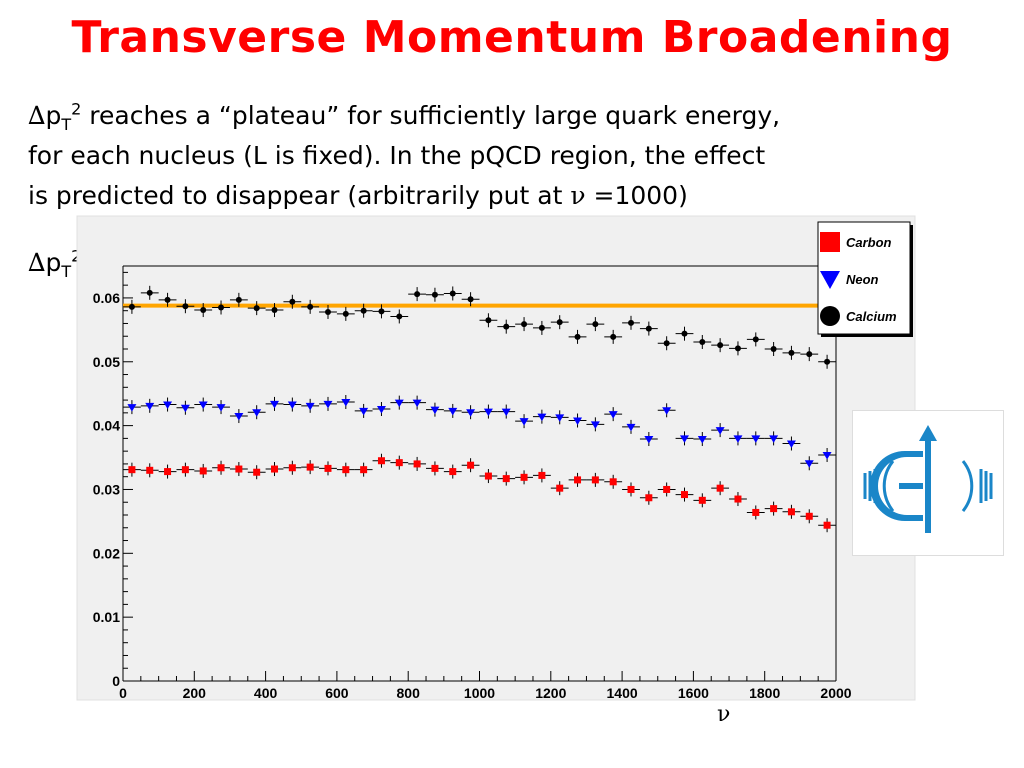  I want to click on x-tick-label: 600, so click(337, 693).